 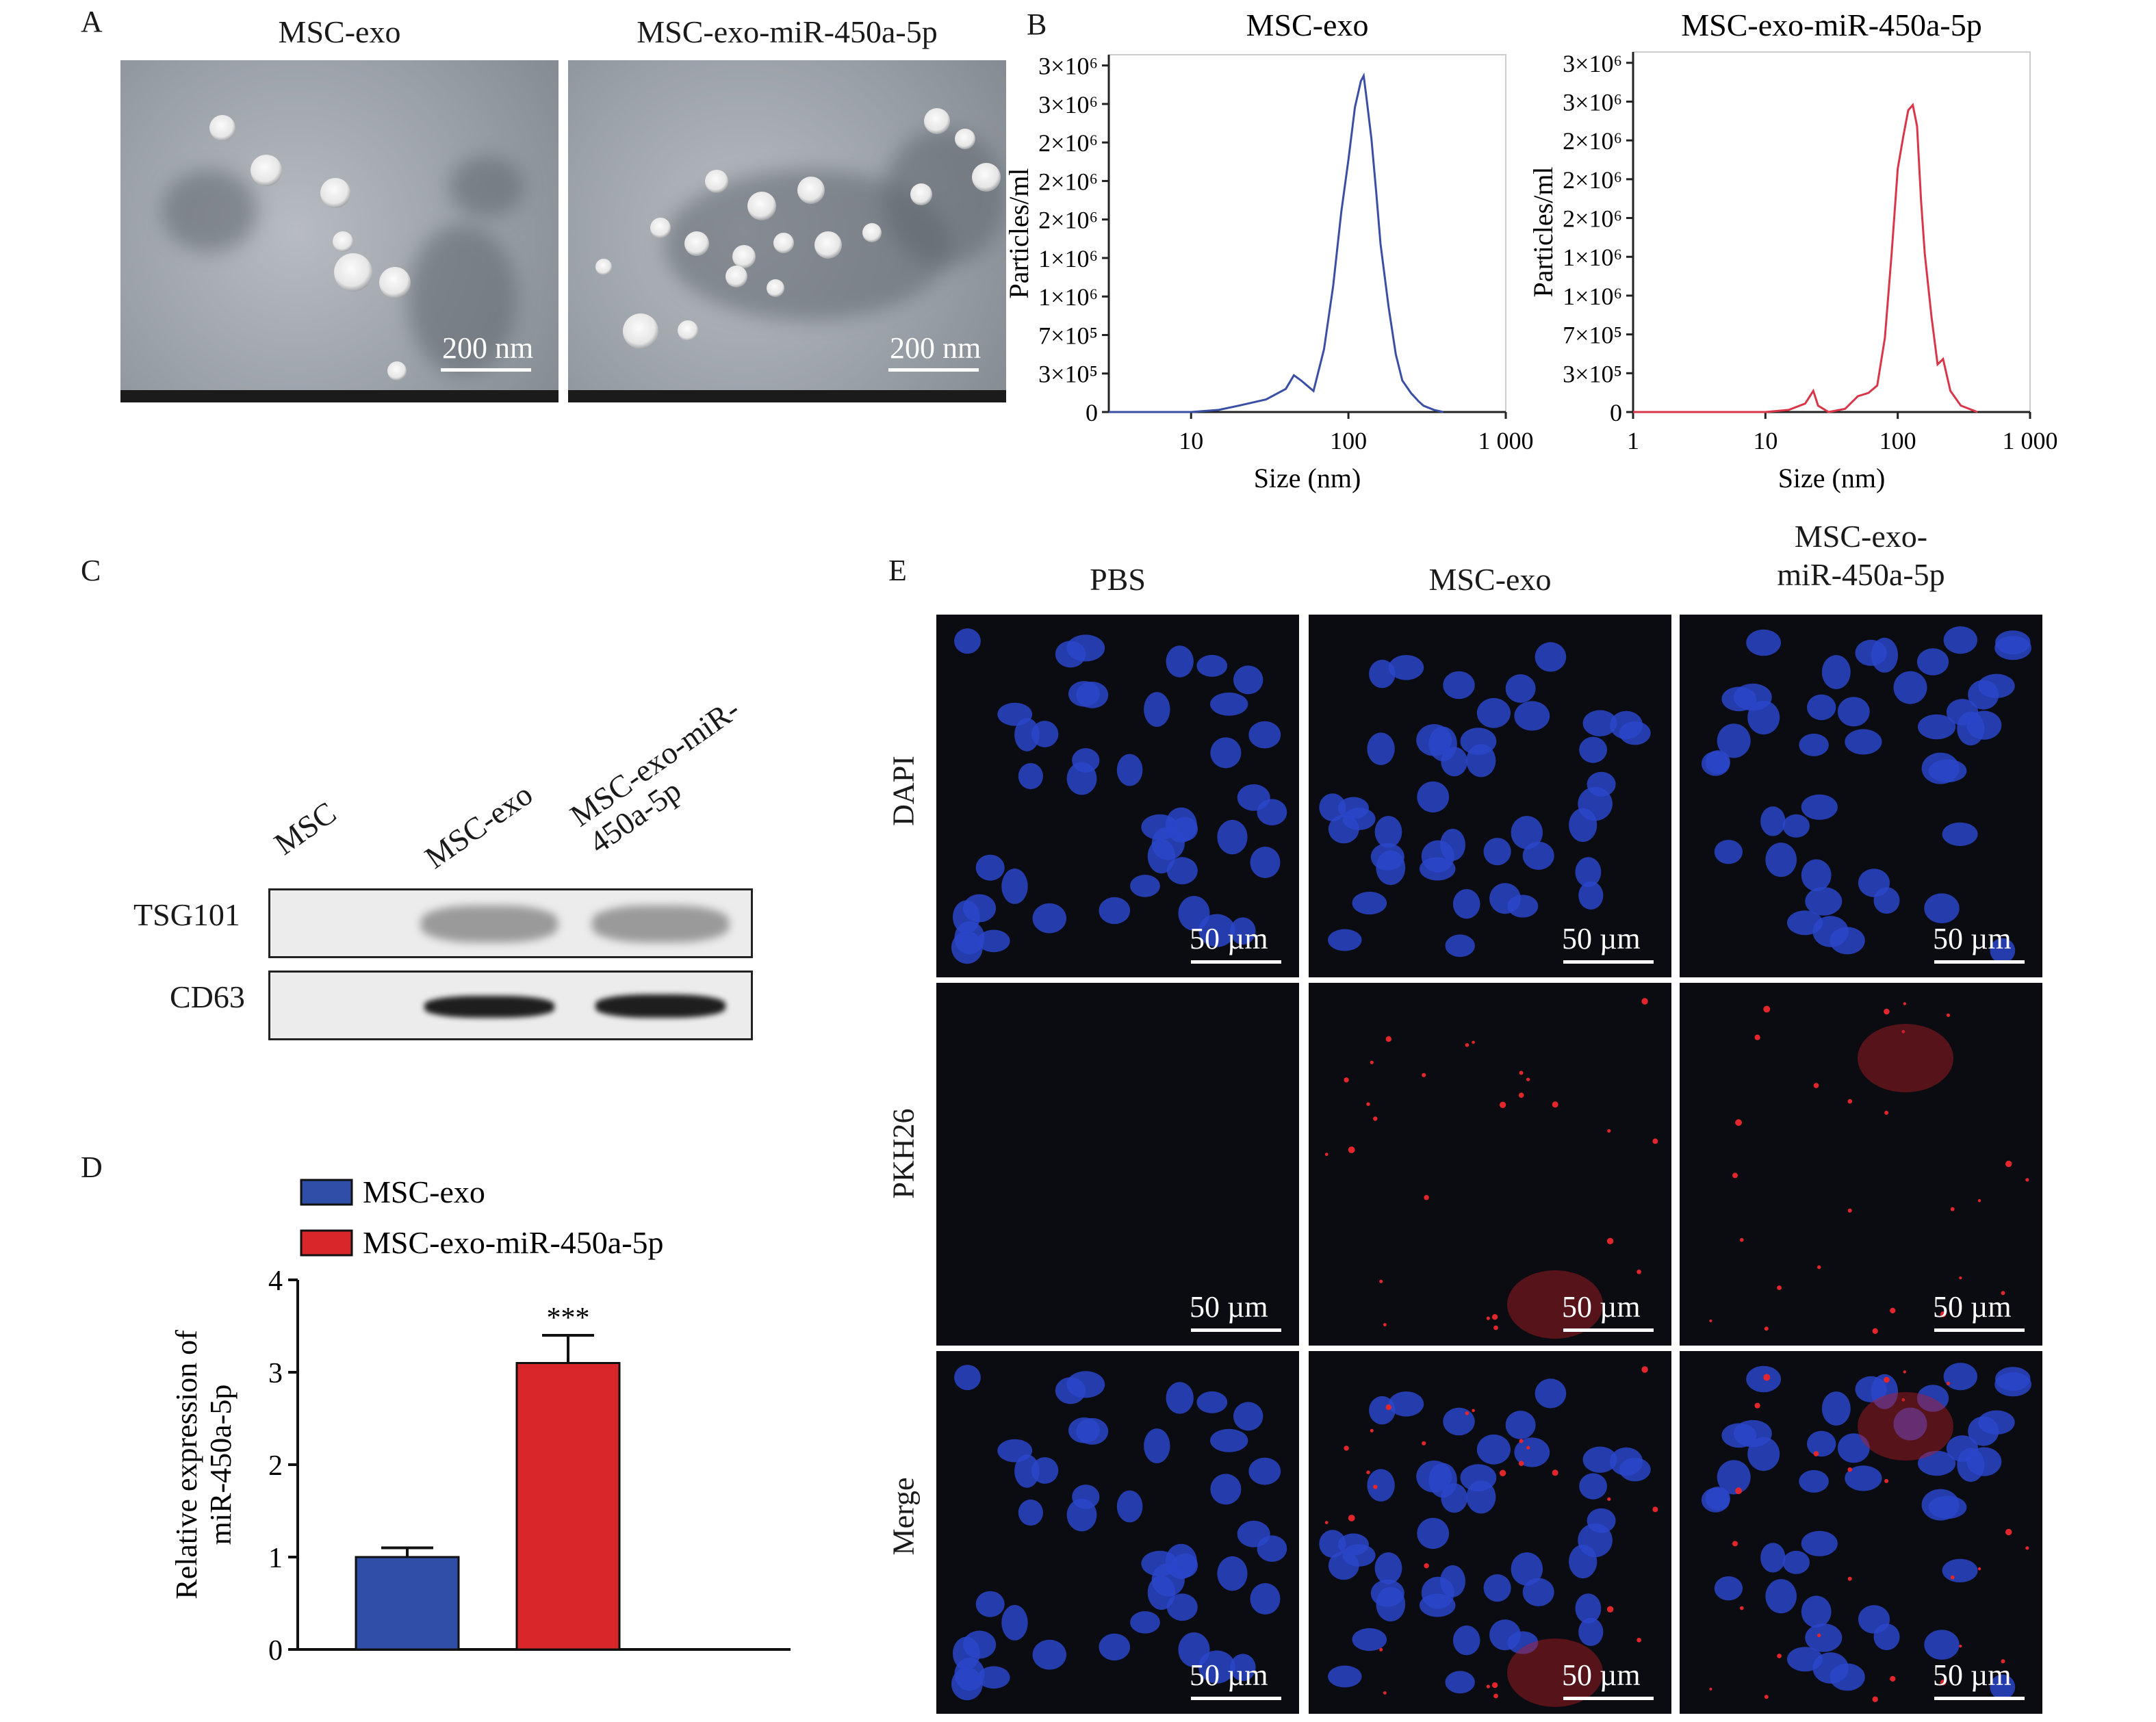 What do you see at coordinates (1543, 231) in the screenshot?
I see `nta-y-label: Particles/ml` at bounding box center [1543, 231].